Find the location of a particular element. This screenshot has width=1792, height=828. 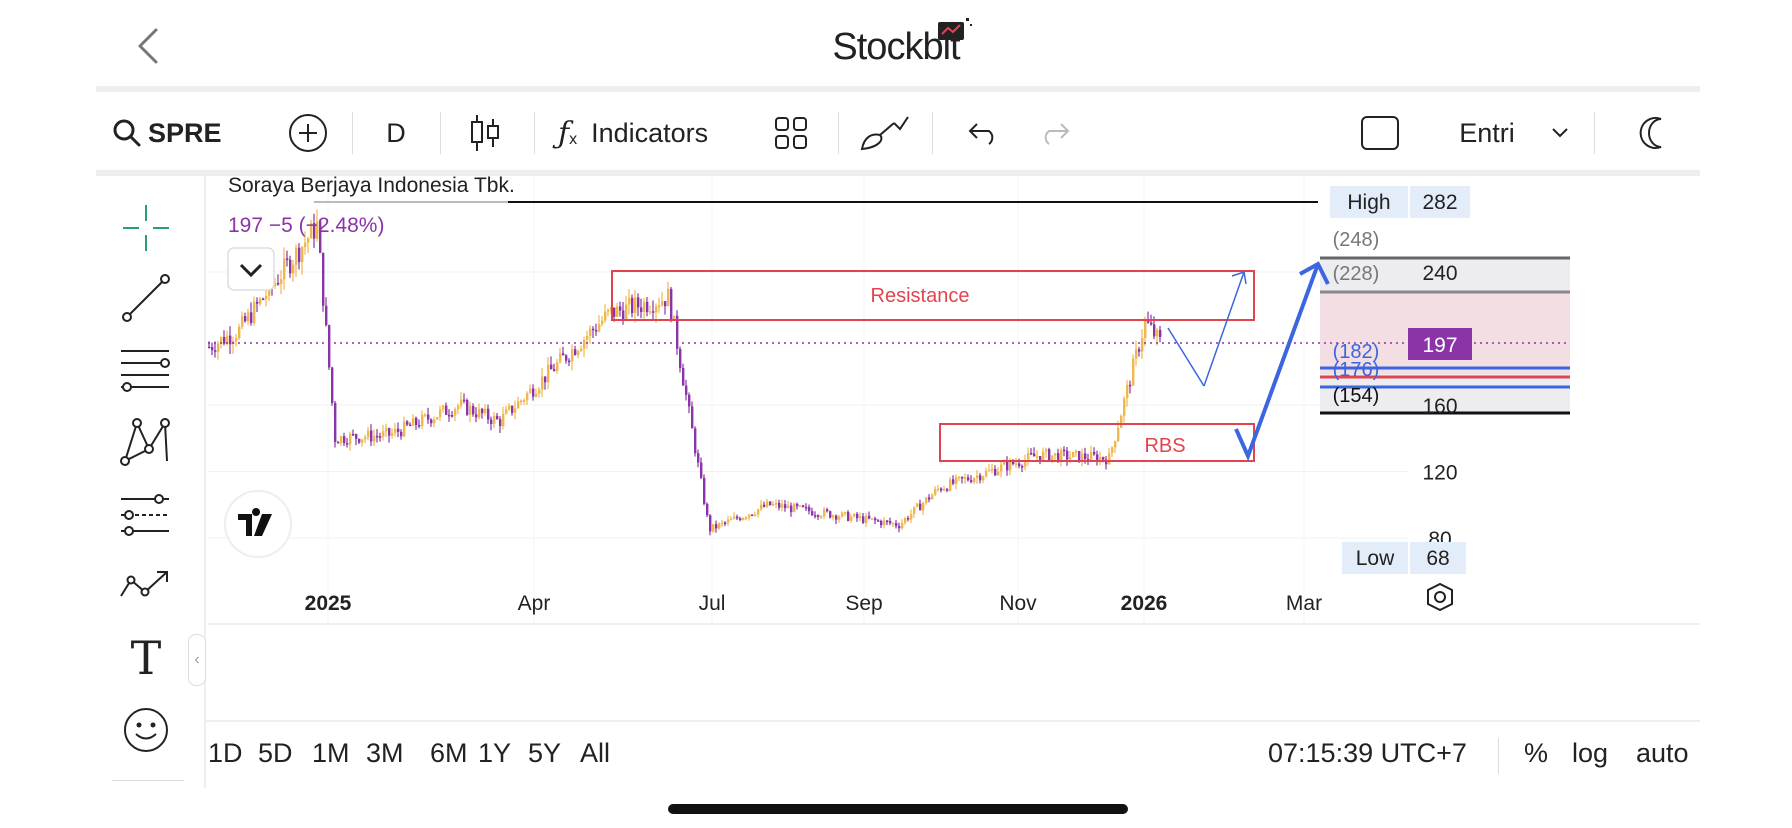

axis-settings-button is located at coordinates (1440, 597).